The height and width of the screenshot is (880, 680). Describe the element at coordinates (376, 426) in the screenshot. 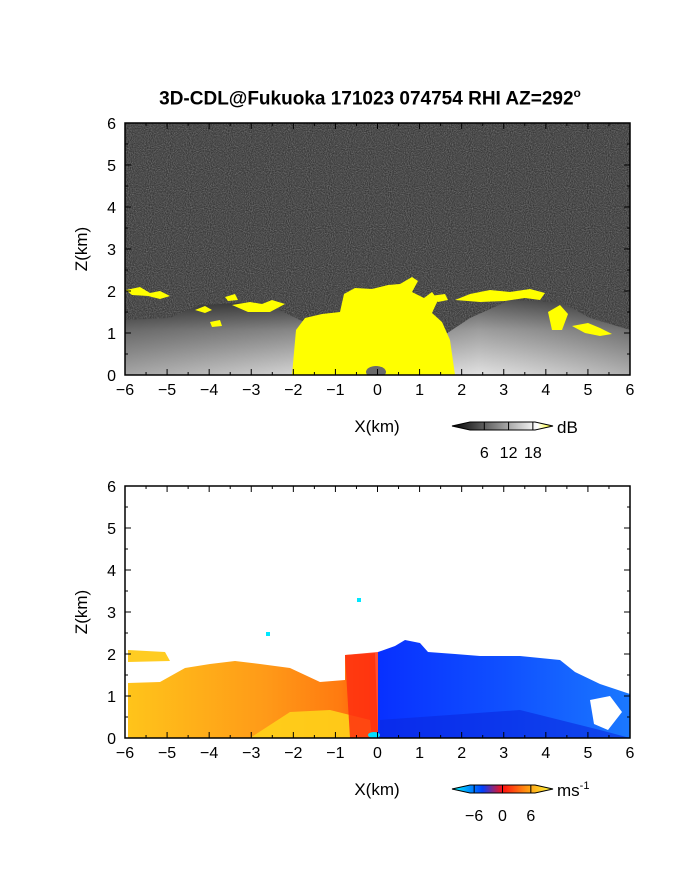

I see `top-xlabel: X(km)` at that location.